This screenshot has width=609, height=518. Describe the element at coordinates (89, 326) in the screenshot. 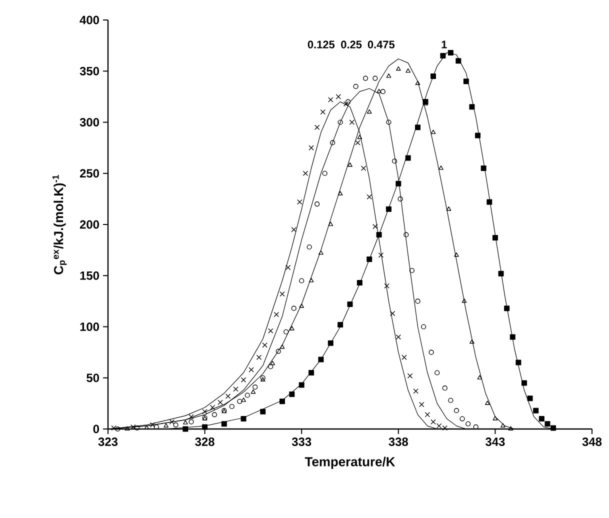

I see `y-tick-label: 100` at that location.